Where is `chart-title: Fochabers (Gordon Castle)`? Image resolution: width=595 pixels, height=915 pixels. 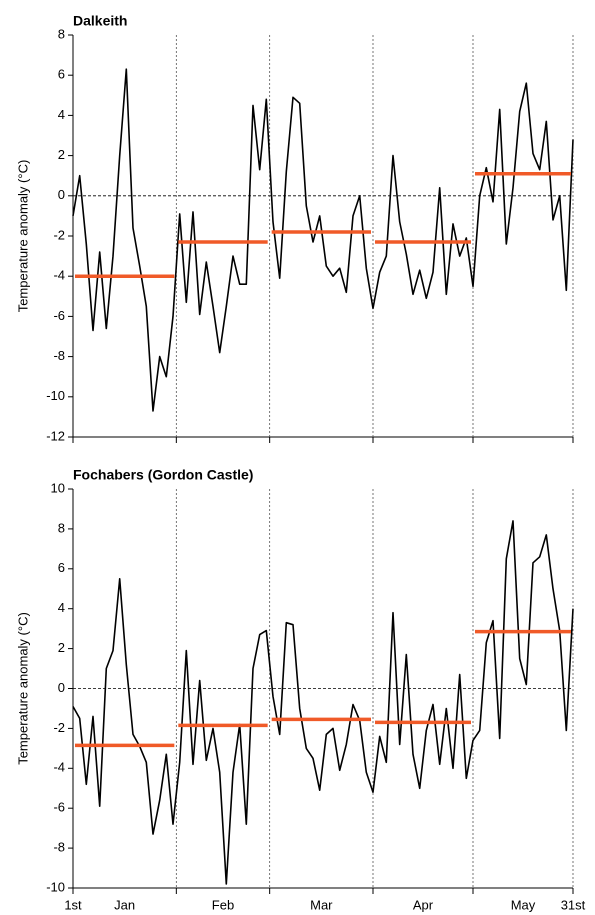
chart-title: Fochabers (Gordon Castle) is located at coordinates (163, 475).